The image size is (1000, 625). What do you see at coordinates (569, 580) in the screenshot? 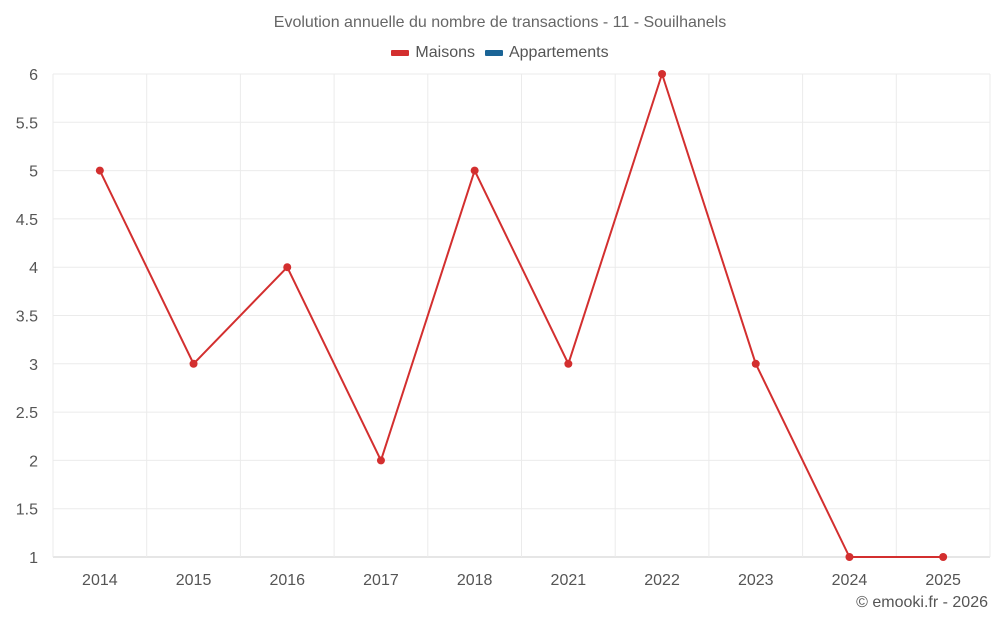
I see `x-tick-label: 2021` at bounding box center [569, 580].